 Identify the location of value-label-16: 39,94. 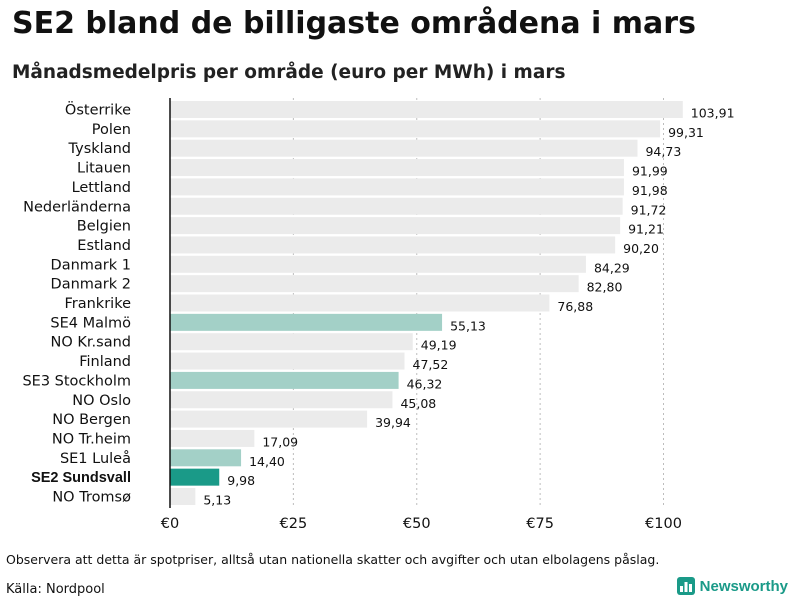
(393, 422).